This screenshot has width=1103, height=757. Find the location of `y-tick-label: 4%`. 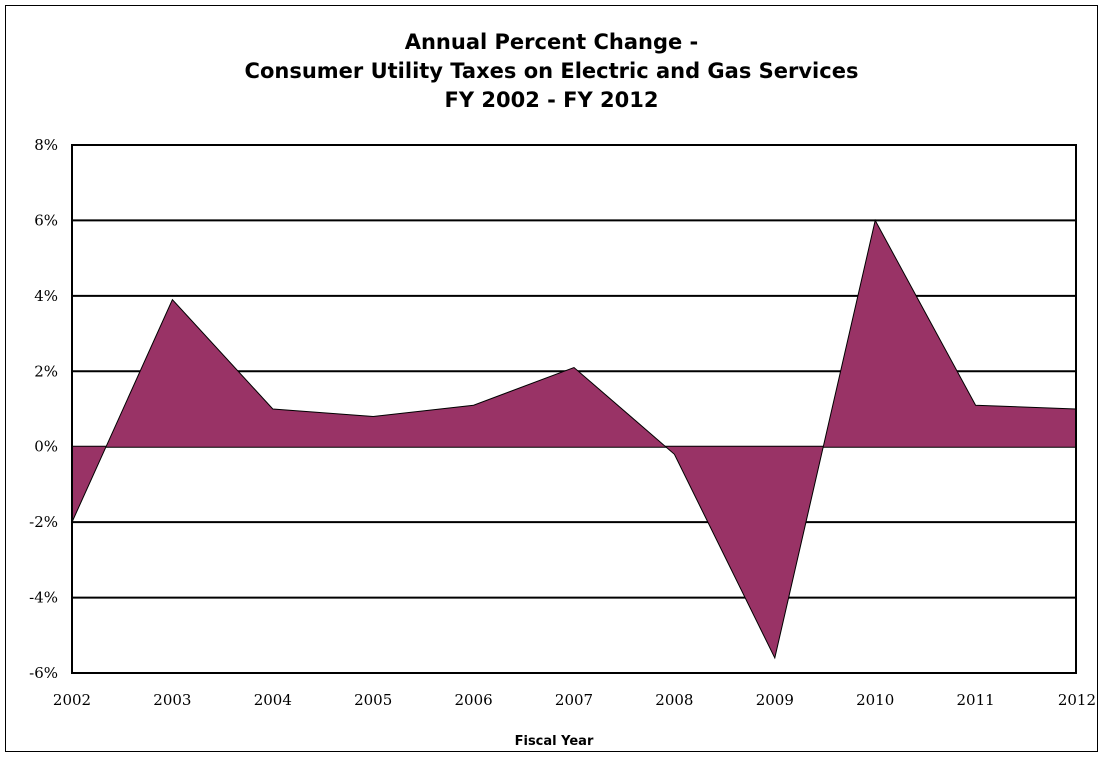

y-tick-label: 4% is located at coordinates (46, 296).